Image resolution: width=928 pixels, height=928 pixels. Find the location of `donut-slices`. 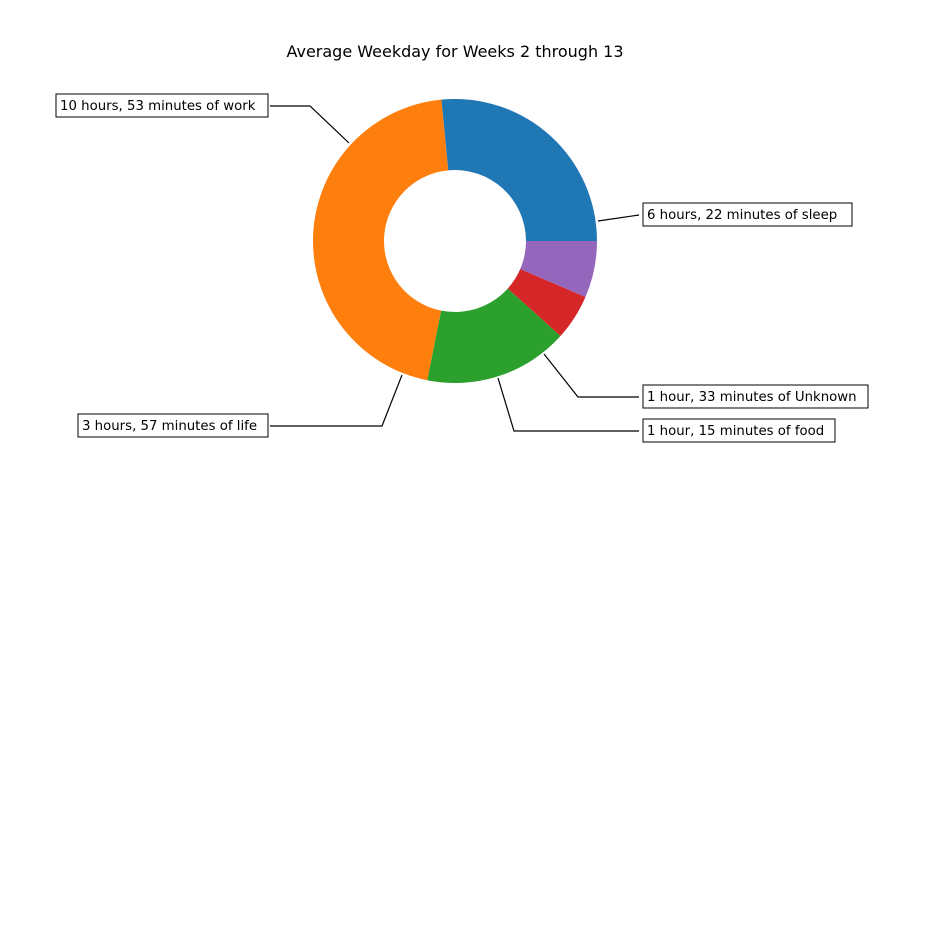

donut-slices is located at coordinates (455, 240).